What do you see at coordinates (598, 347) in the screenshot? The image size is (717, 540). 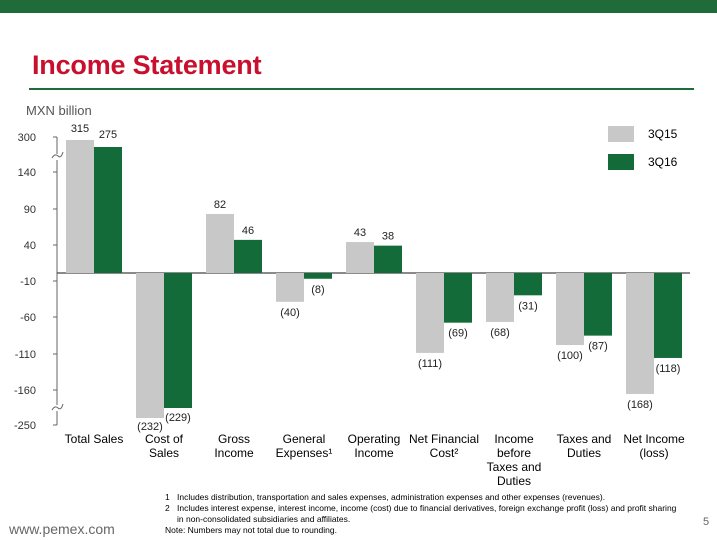 I see `value-label-3q16: (87)` at bounding box center [598, 347].